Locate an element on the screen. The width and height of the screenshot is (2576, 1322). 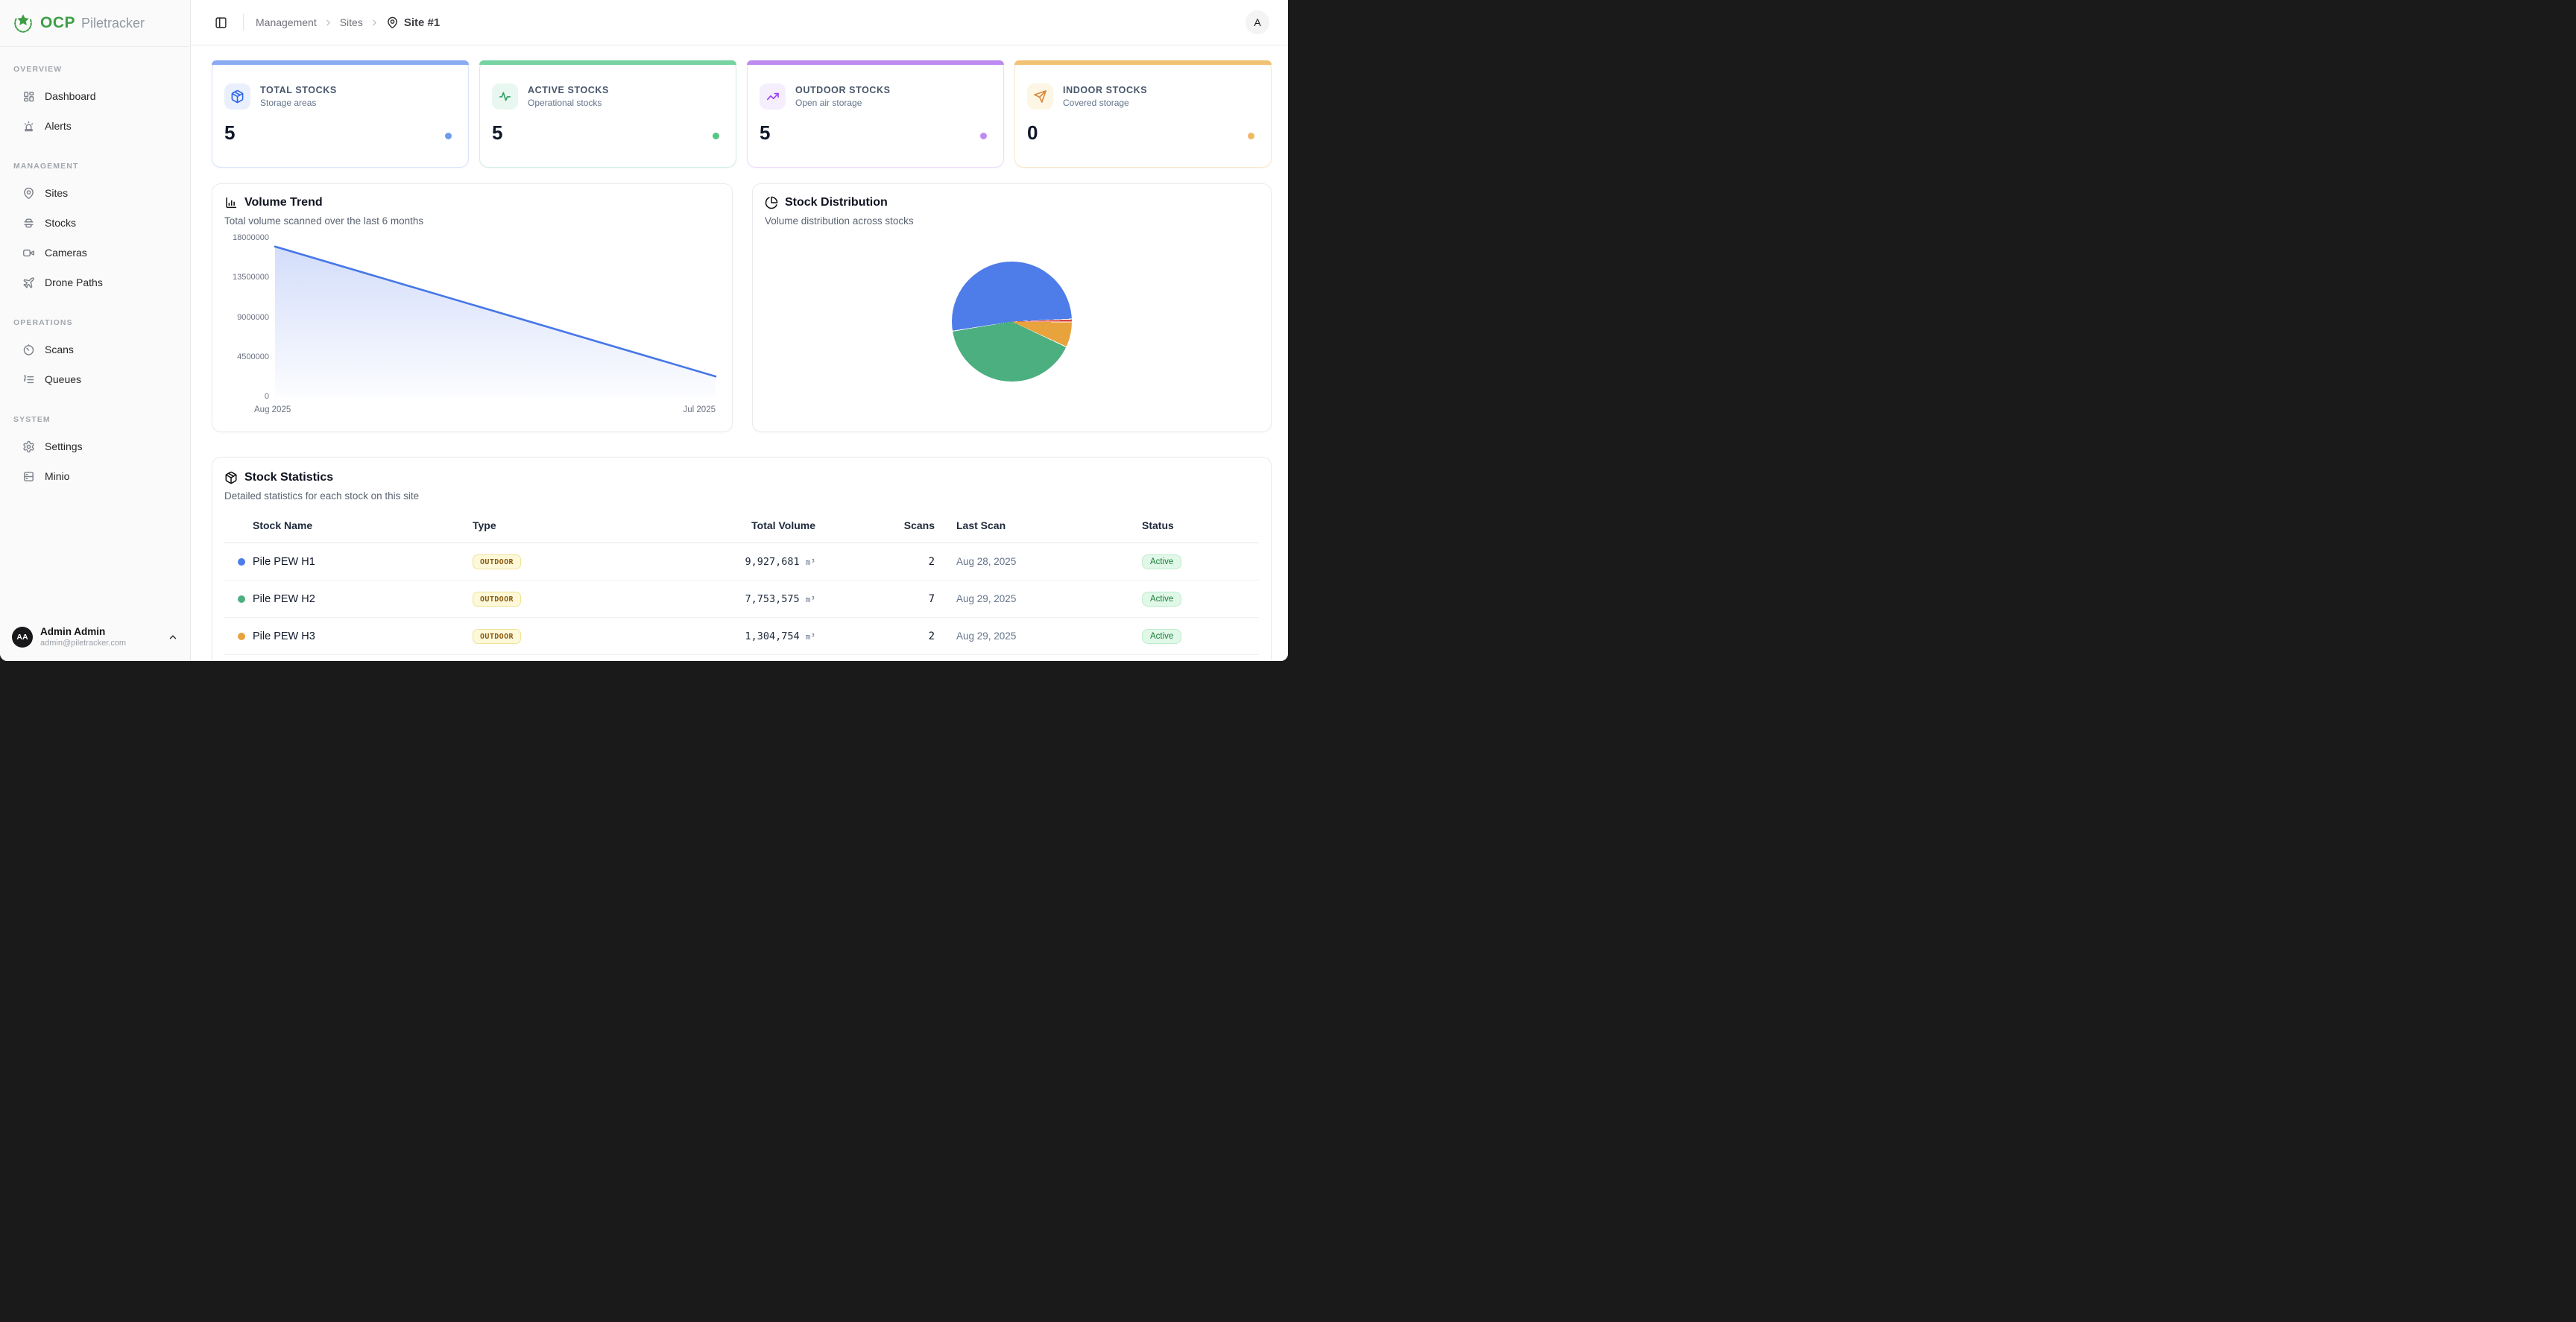
table-column-header: Type is located at coordinates (484, 525).